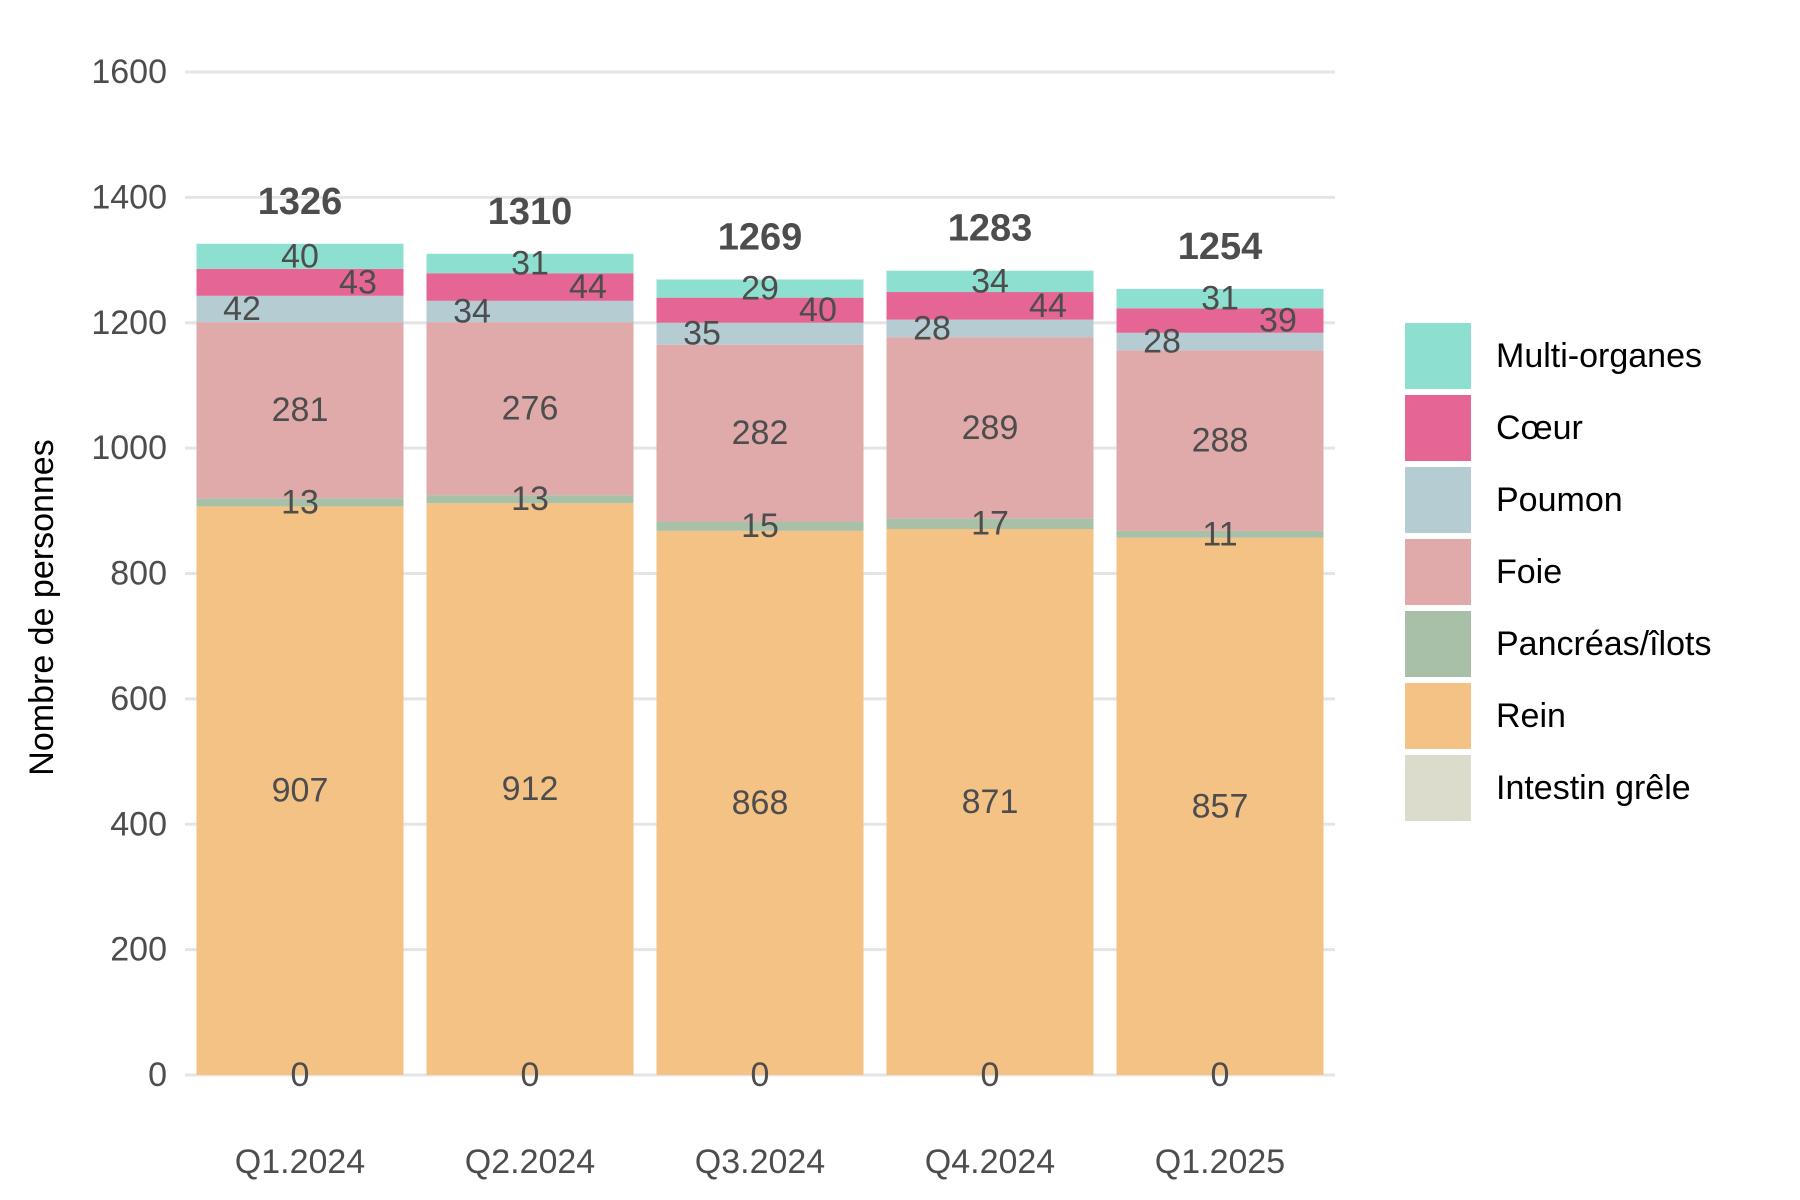 Image resolution: width=1800 pixels, height=1200 pixels. Describe the element at coordinates (138, 699) in the screenshot. I see `y-tick-label: 600` at that location.